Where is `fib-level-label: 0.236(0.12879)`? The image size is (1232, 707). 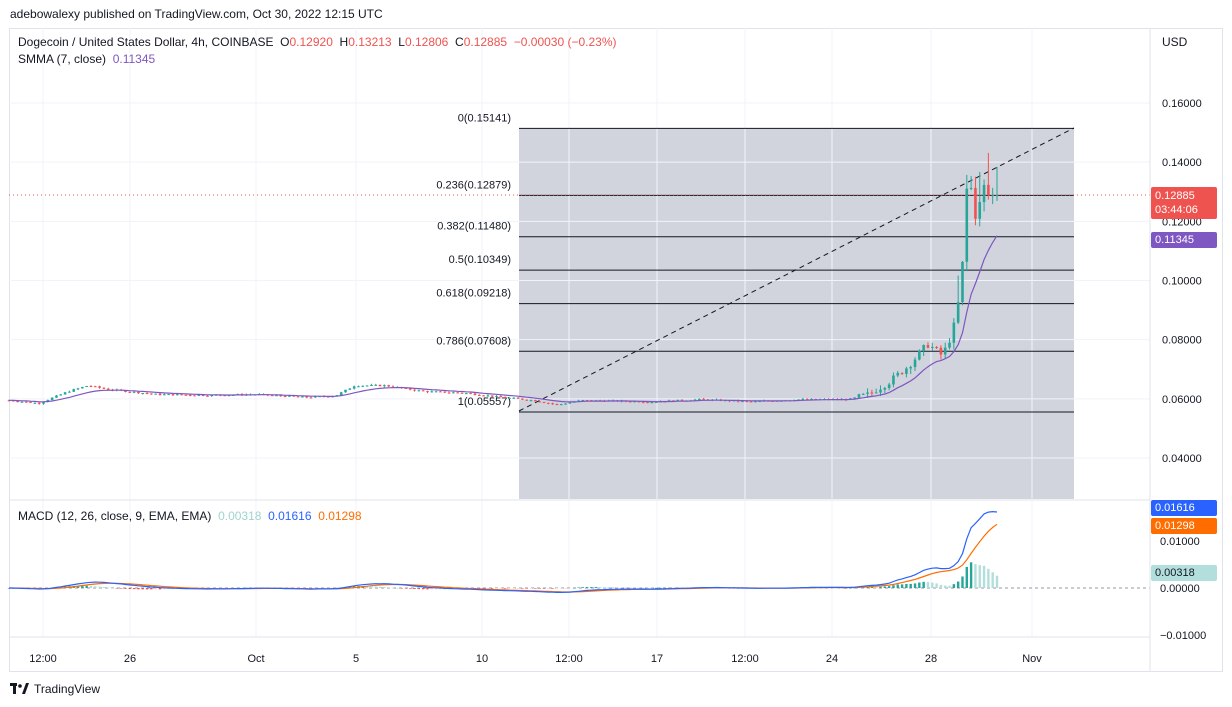
fib-level-label: 0.236(0.12879) is located at coordinates (473, 185).